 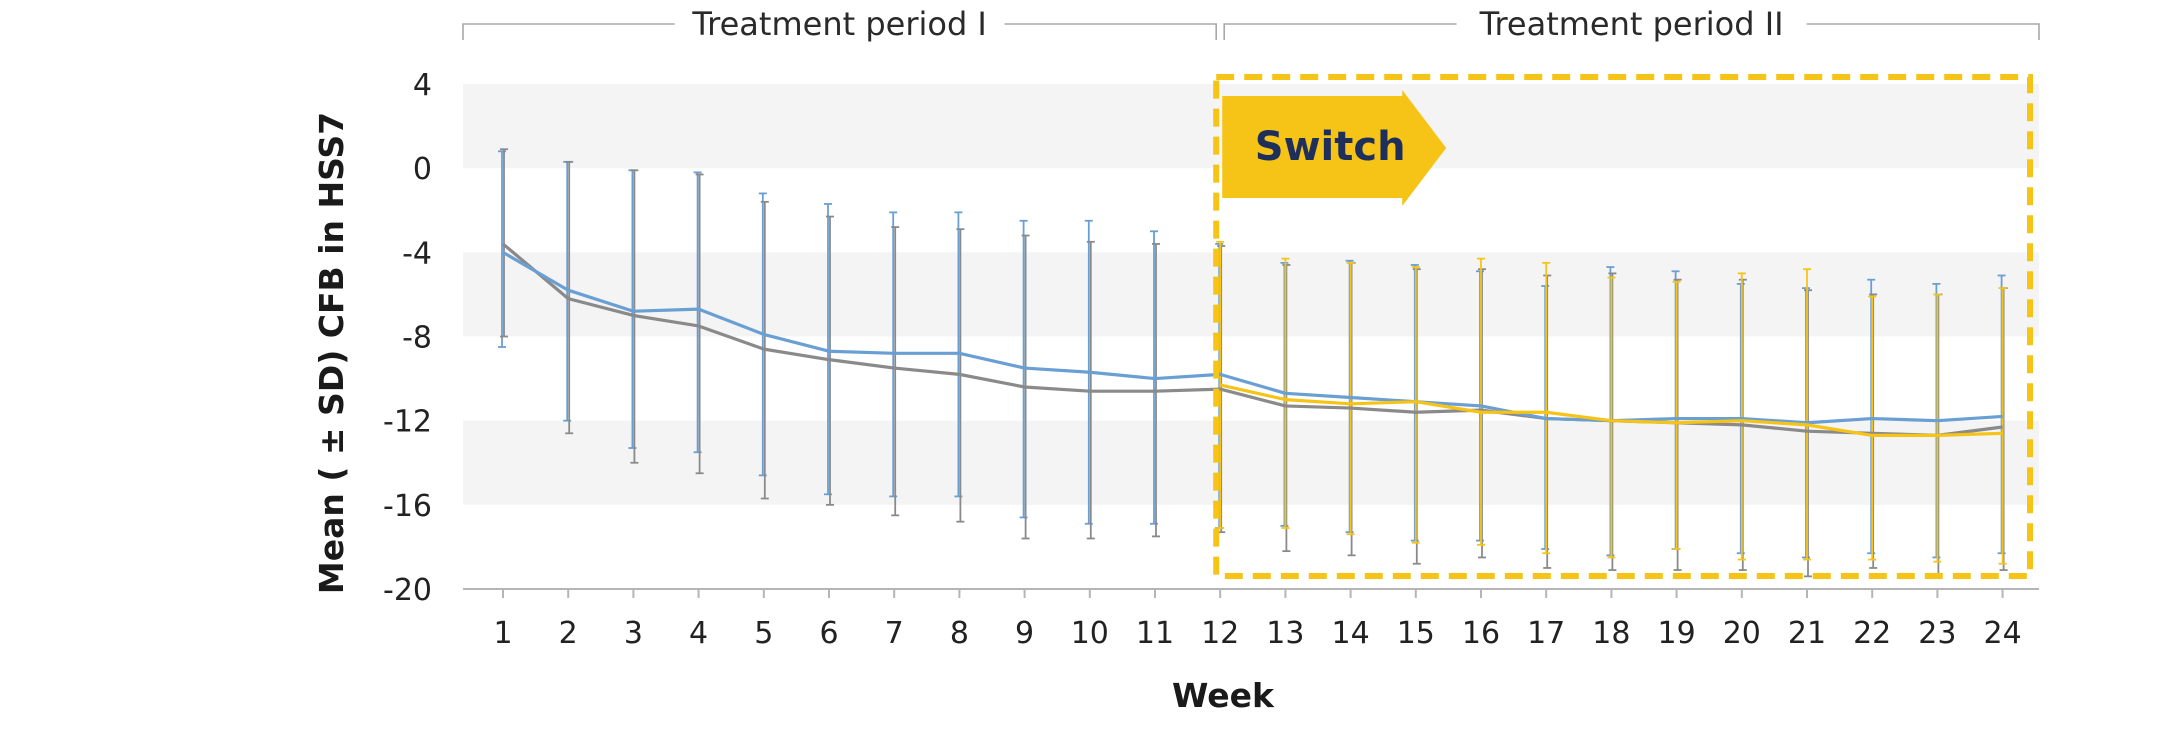 I want to click on x-tick-label: 17, so click(x=1546, y=633).